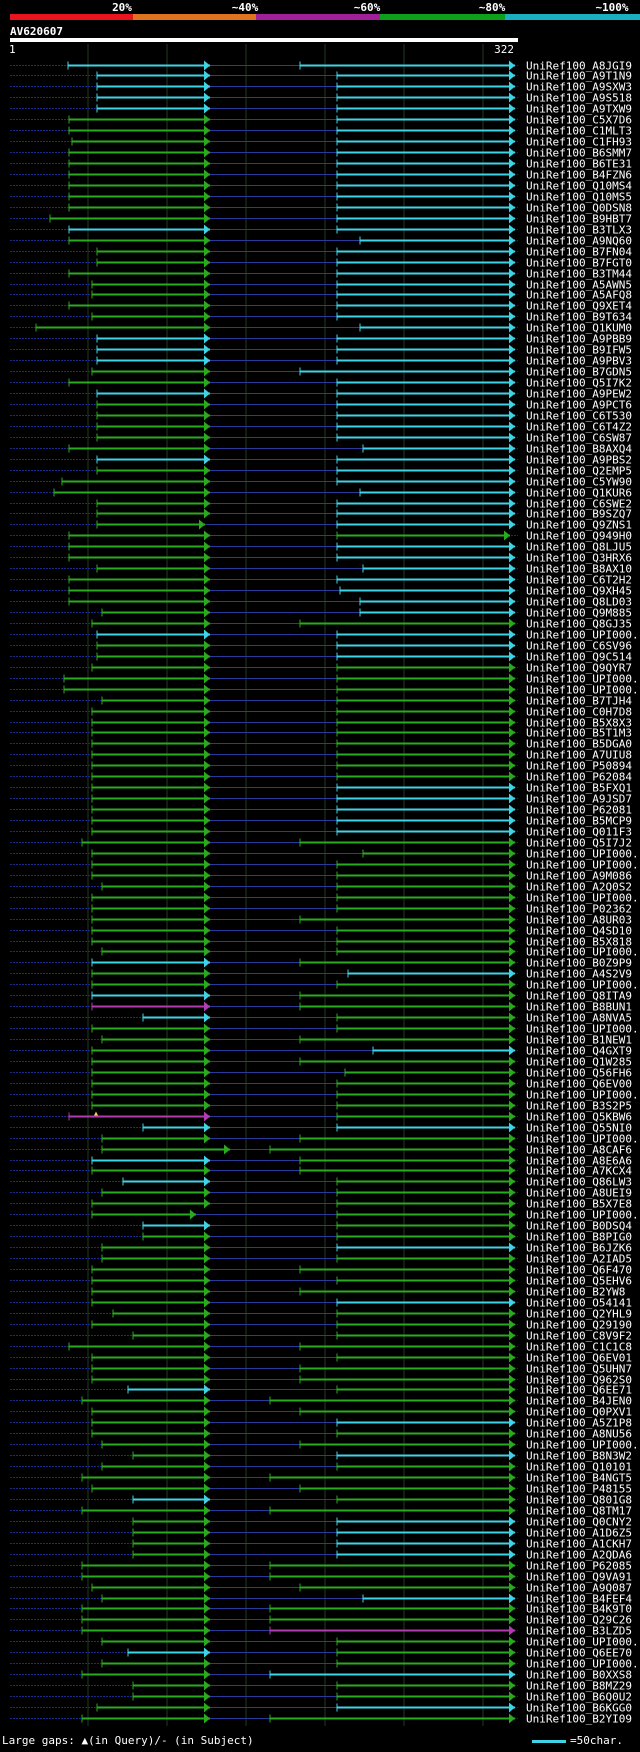  I want to click on hit-label: UniRef100_A2QDA6, so click(579, 1555).